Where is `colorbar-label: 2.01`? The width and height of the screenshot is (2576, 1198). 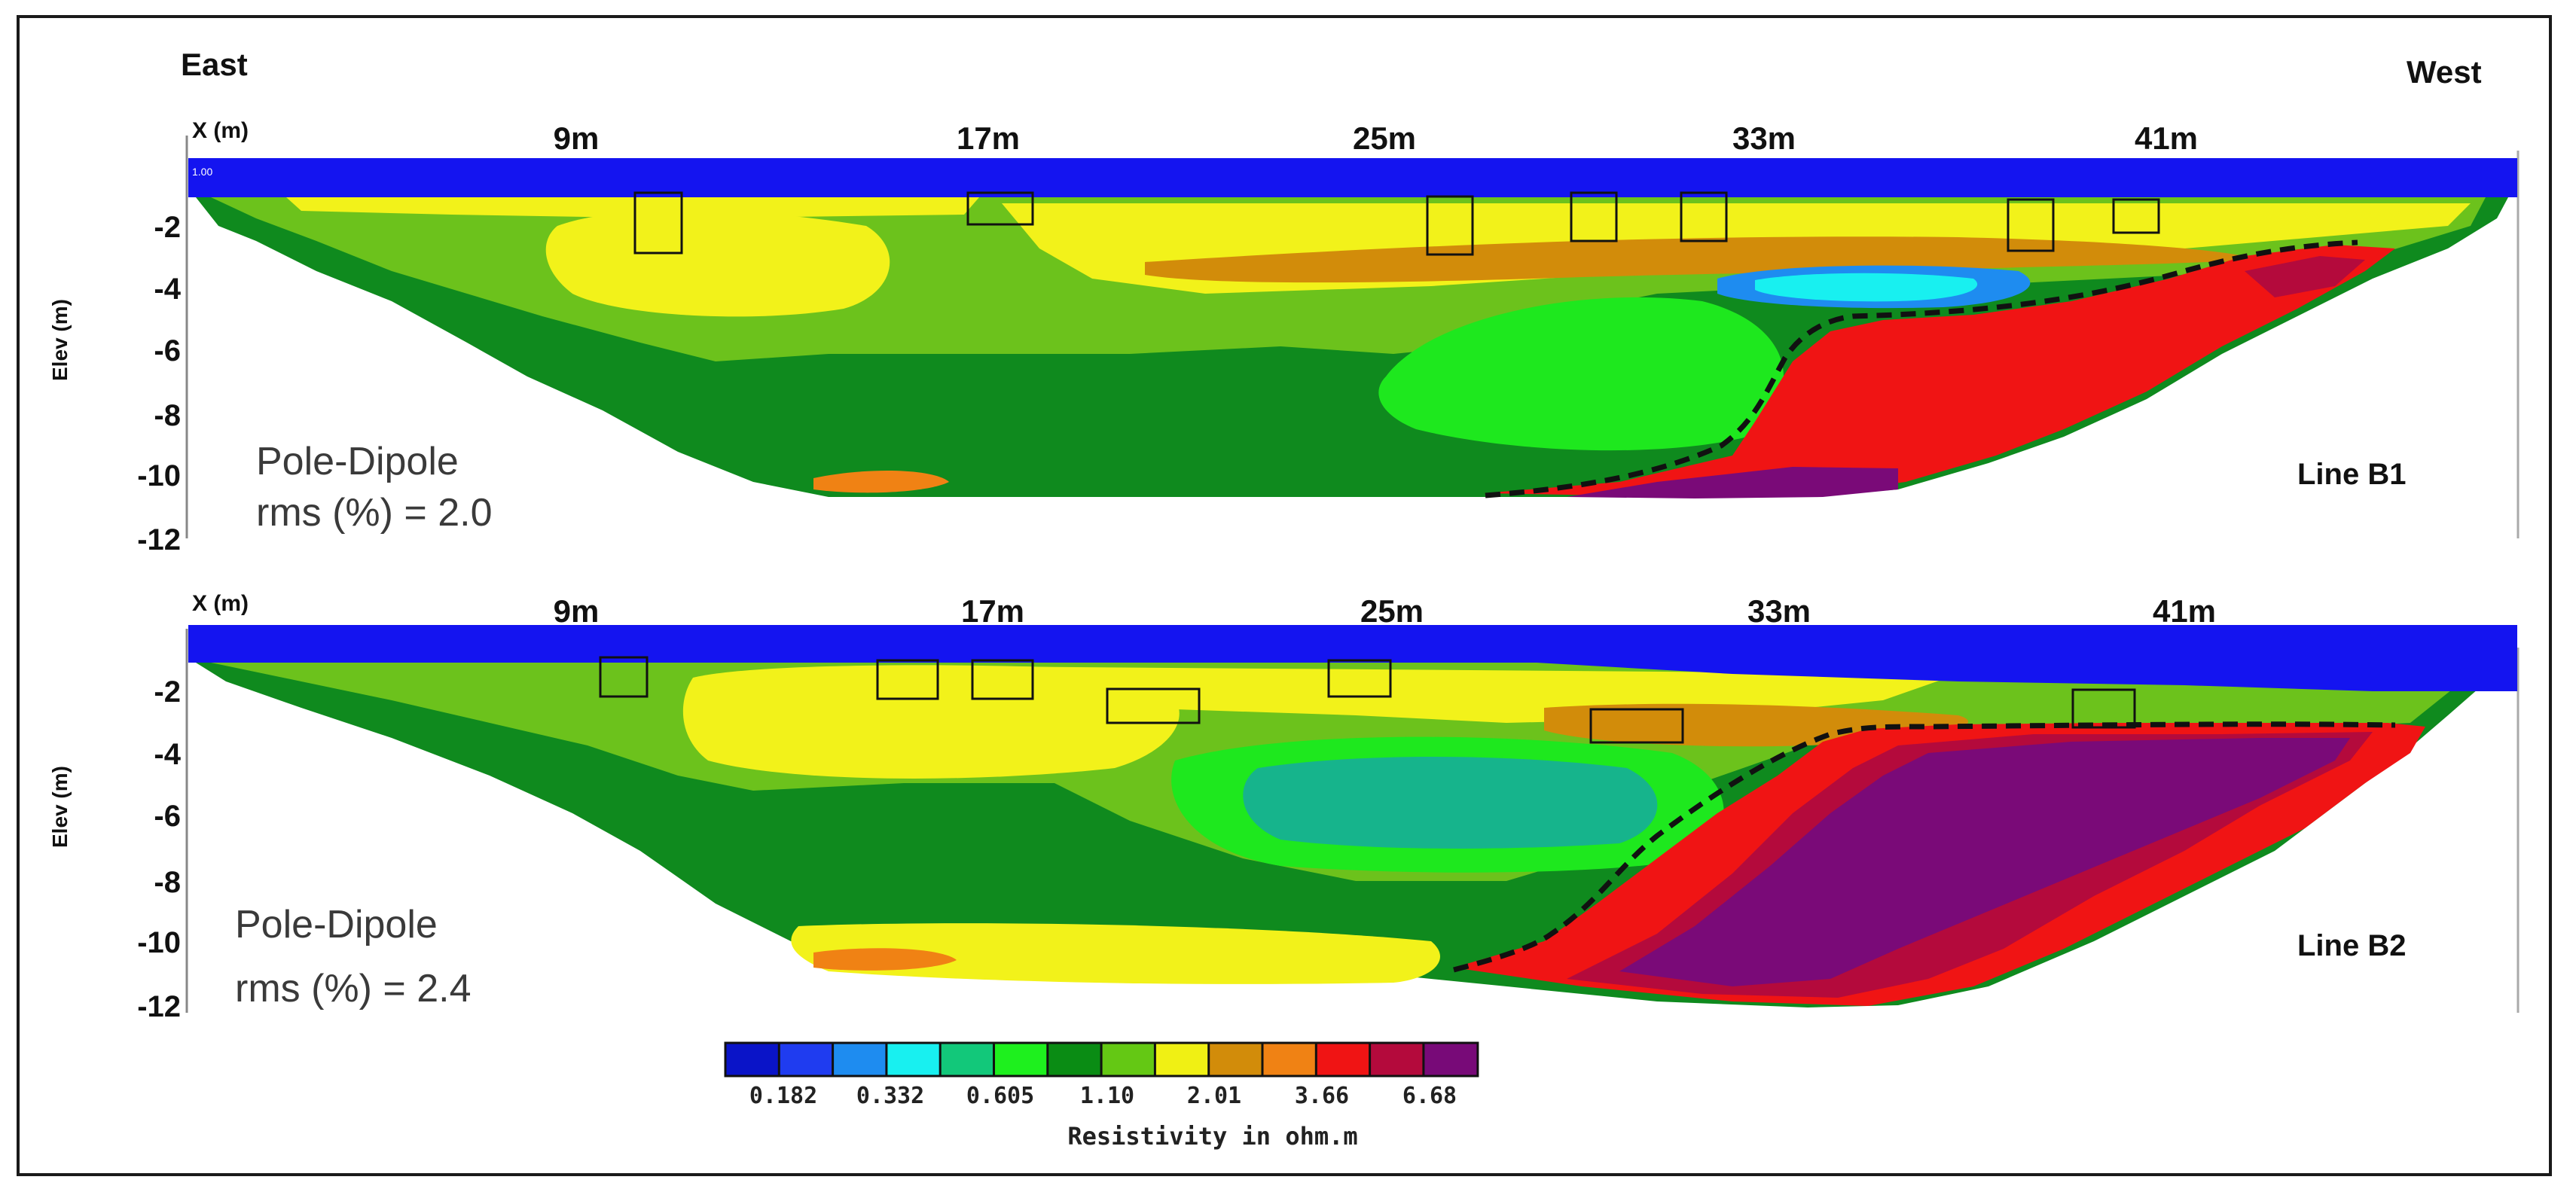
colorbar-label: 2.01 is located at coordinates (1214, 1096).